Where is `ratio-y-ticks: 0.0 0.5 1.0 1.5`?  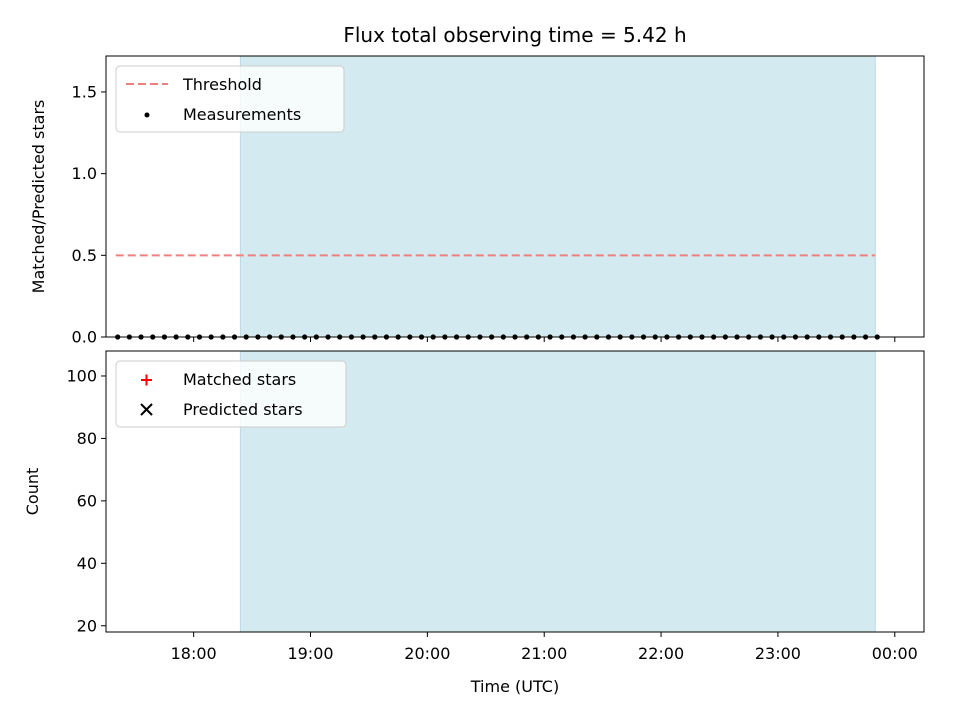 ratio-y-ticks: 0.0 0.5 1.0 1.5 is located at coordinates (89, 214).